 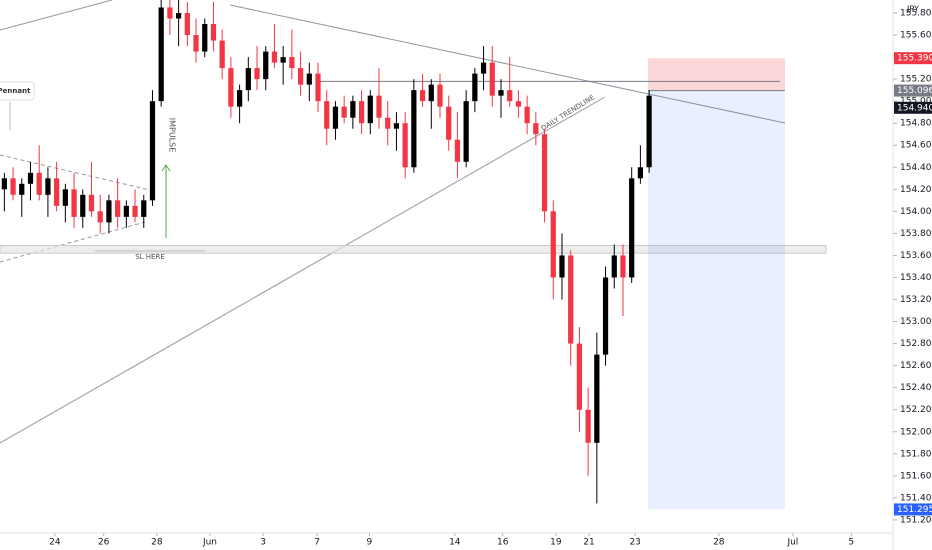 What do you see at coordinates (556, 543) in the screenshot?
I see `x-tick-label: 19` at bounding box center [556, 543].